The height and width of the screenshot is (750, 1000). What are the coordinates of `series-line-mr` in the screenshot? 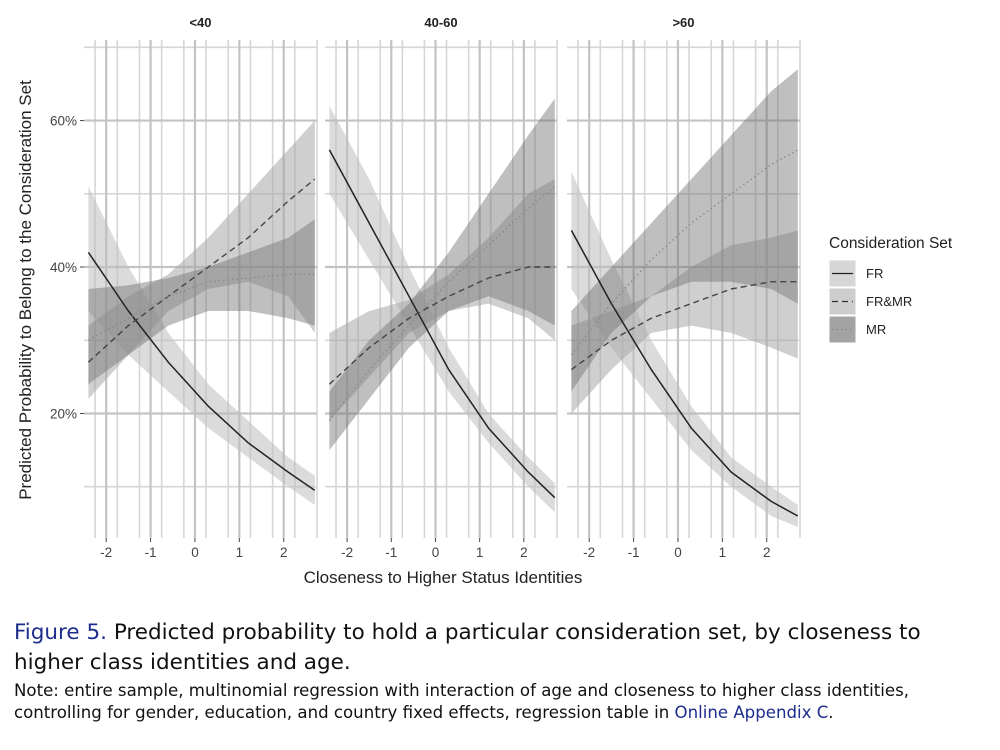 It's located at (201, 307).